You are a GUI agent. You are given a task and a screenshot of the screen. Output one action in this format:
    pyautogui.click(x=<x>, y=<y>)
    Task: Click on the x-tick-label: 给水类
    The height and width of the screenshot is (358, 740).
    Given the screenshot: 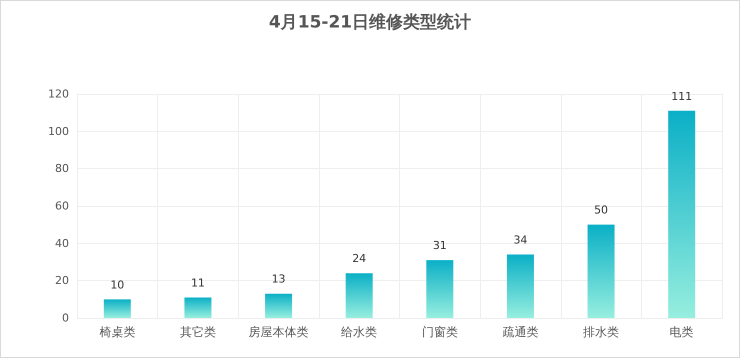 What is the action you would take?
    pyautogui.click(x=359, y=332)
    